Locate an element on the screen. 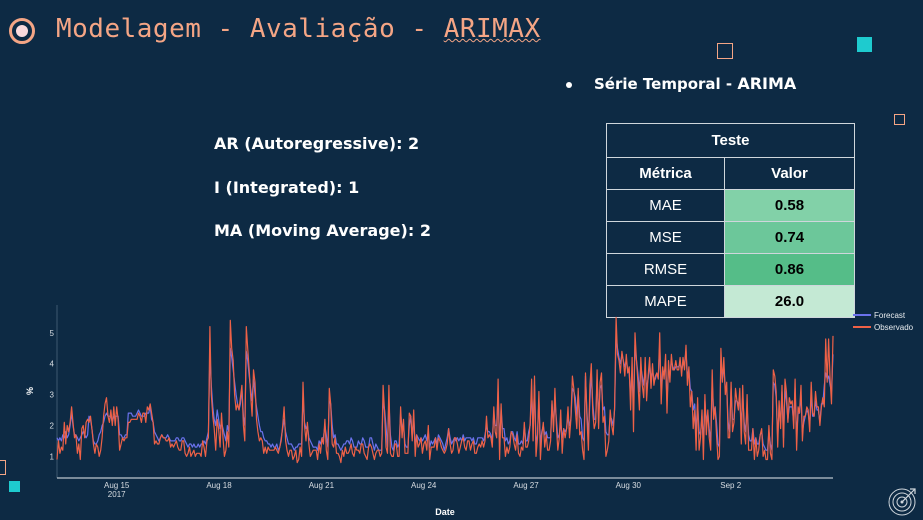 The width and height of the screenshot is (923, 520). target-icon is located at coordinates (902, 502).